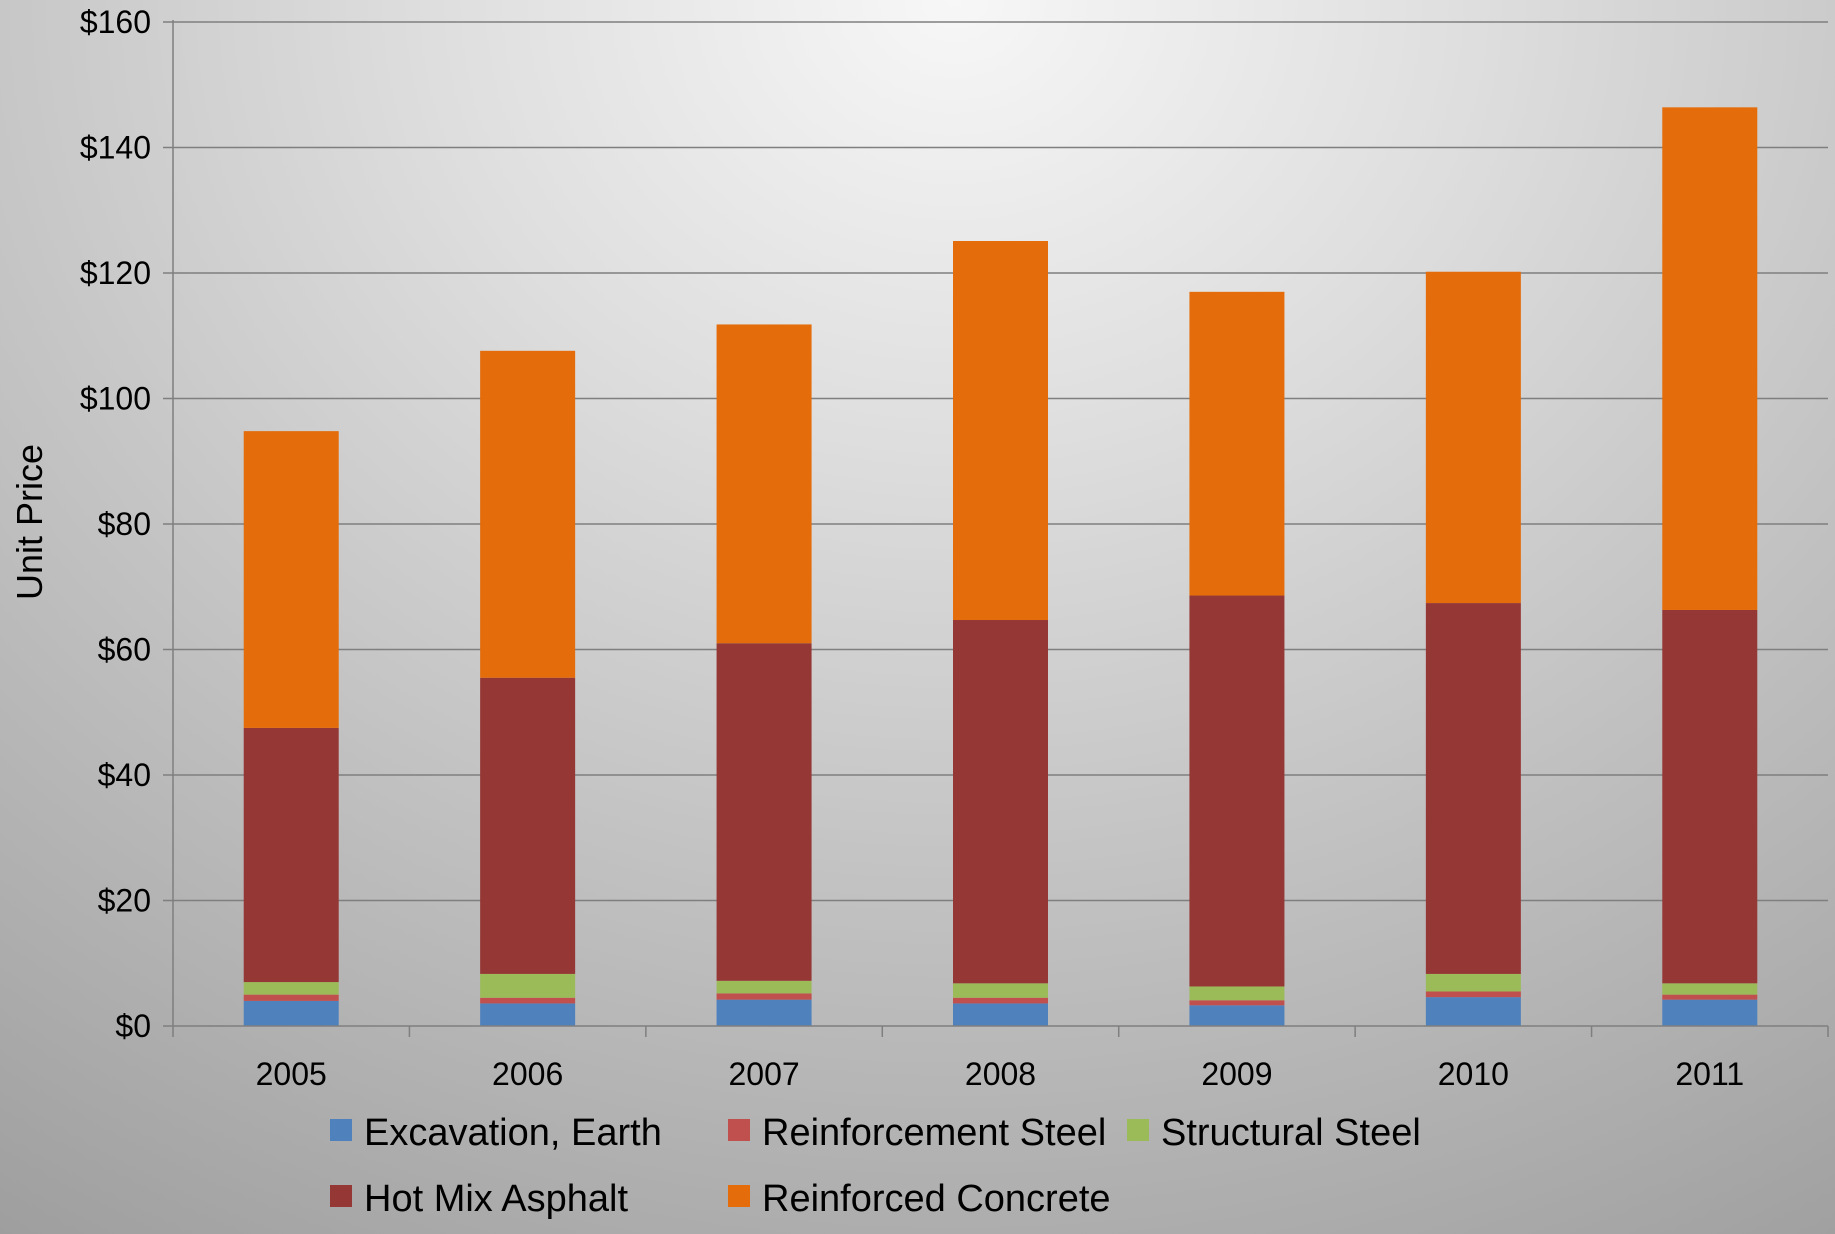  Describe the element at coordinates (291, 1074) in the screenshot. I see `x-tick-label: 2005` at that location.